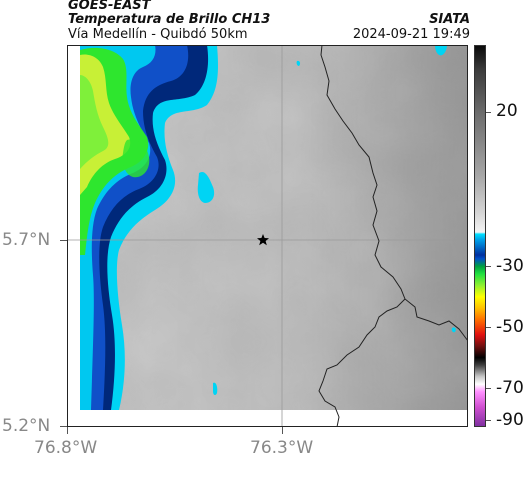 The width and height of the screenshot is (526, 491). Describe the element at coordinates (510, 266) in the screenshot. I see `cbar-label-30: -30` at that location.